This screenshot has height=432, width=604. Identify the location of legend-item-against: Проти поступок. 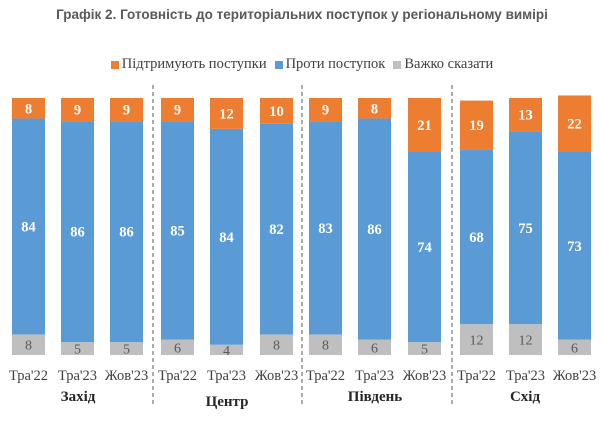
(330, 64).